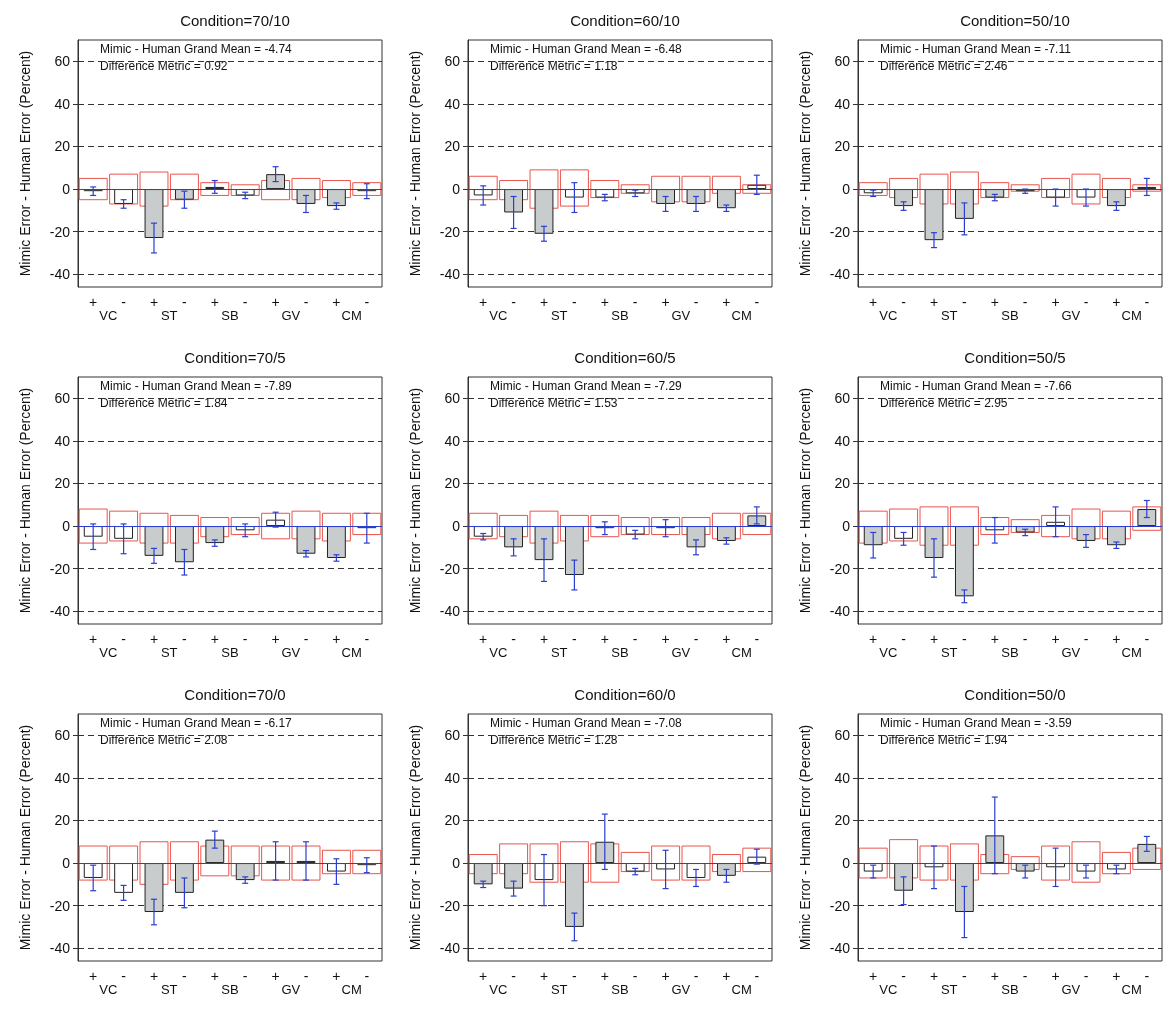  Describe the element at coordinates (164, 740) in the screenshot. I see `annotation: Difference Metric = 2.08` at that location.